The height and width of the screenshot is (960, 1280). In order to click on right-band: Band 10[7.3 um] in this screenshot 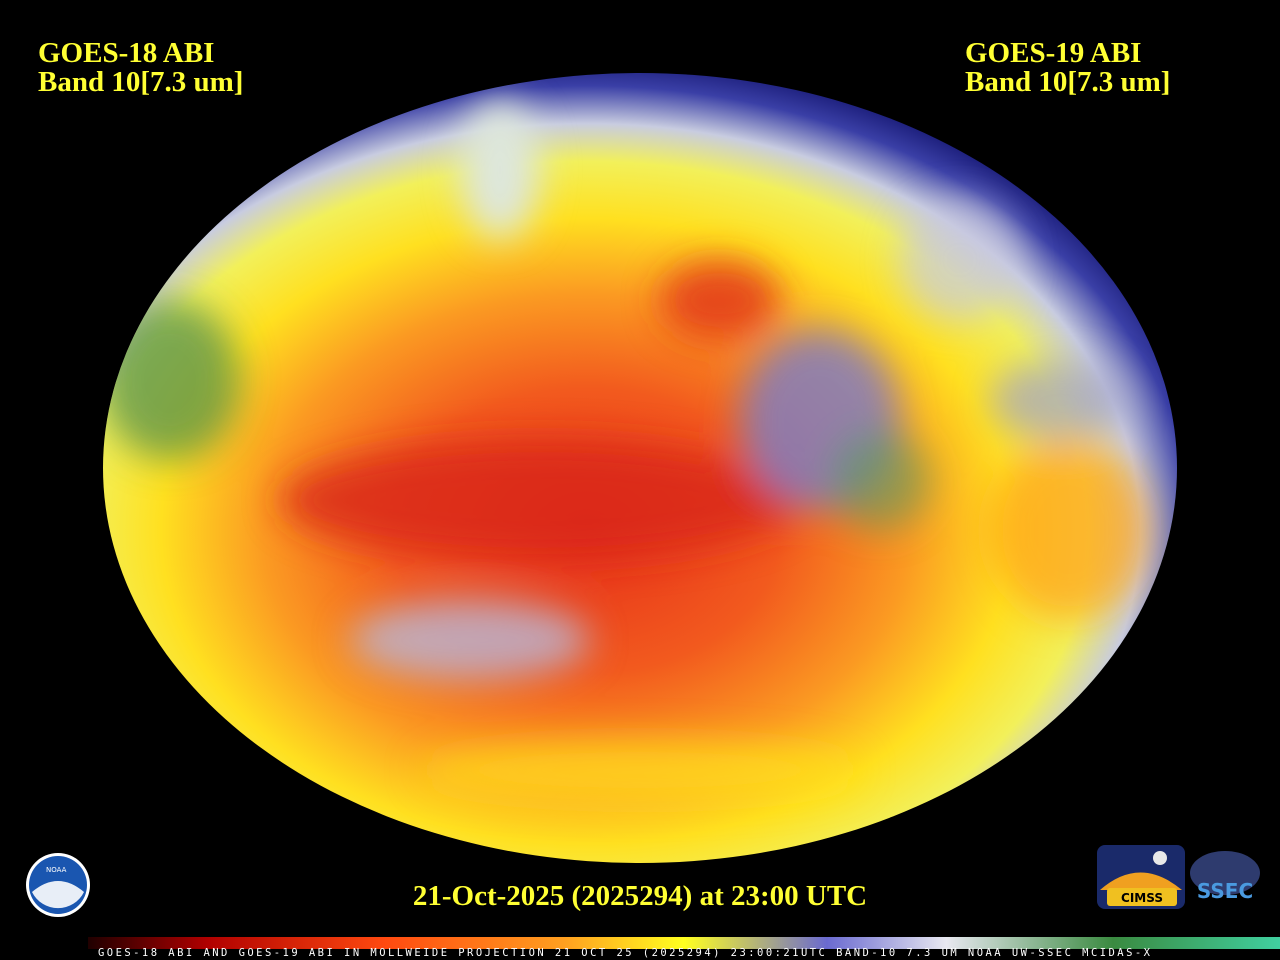, I will do `click(1067, 82)`.